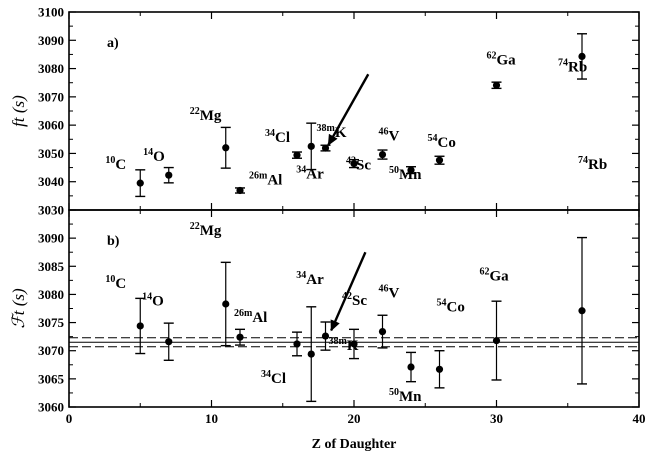  Describe the element at coordinates (18, 308) in the screenshot. I see `y-axis-label: ℱt (s)` at that location.